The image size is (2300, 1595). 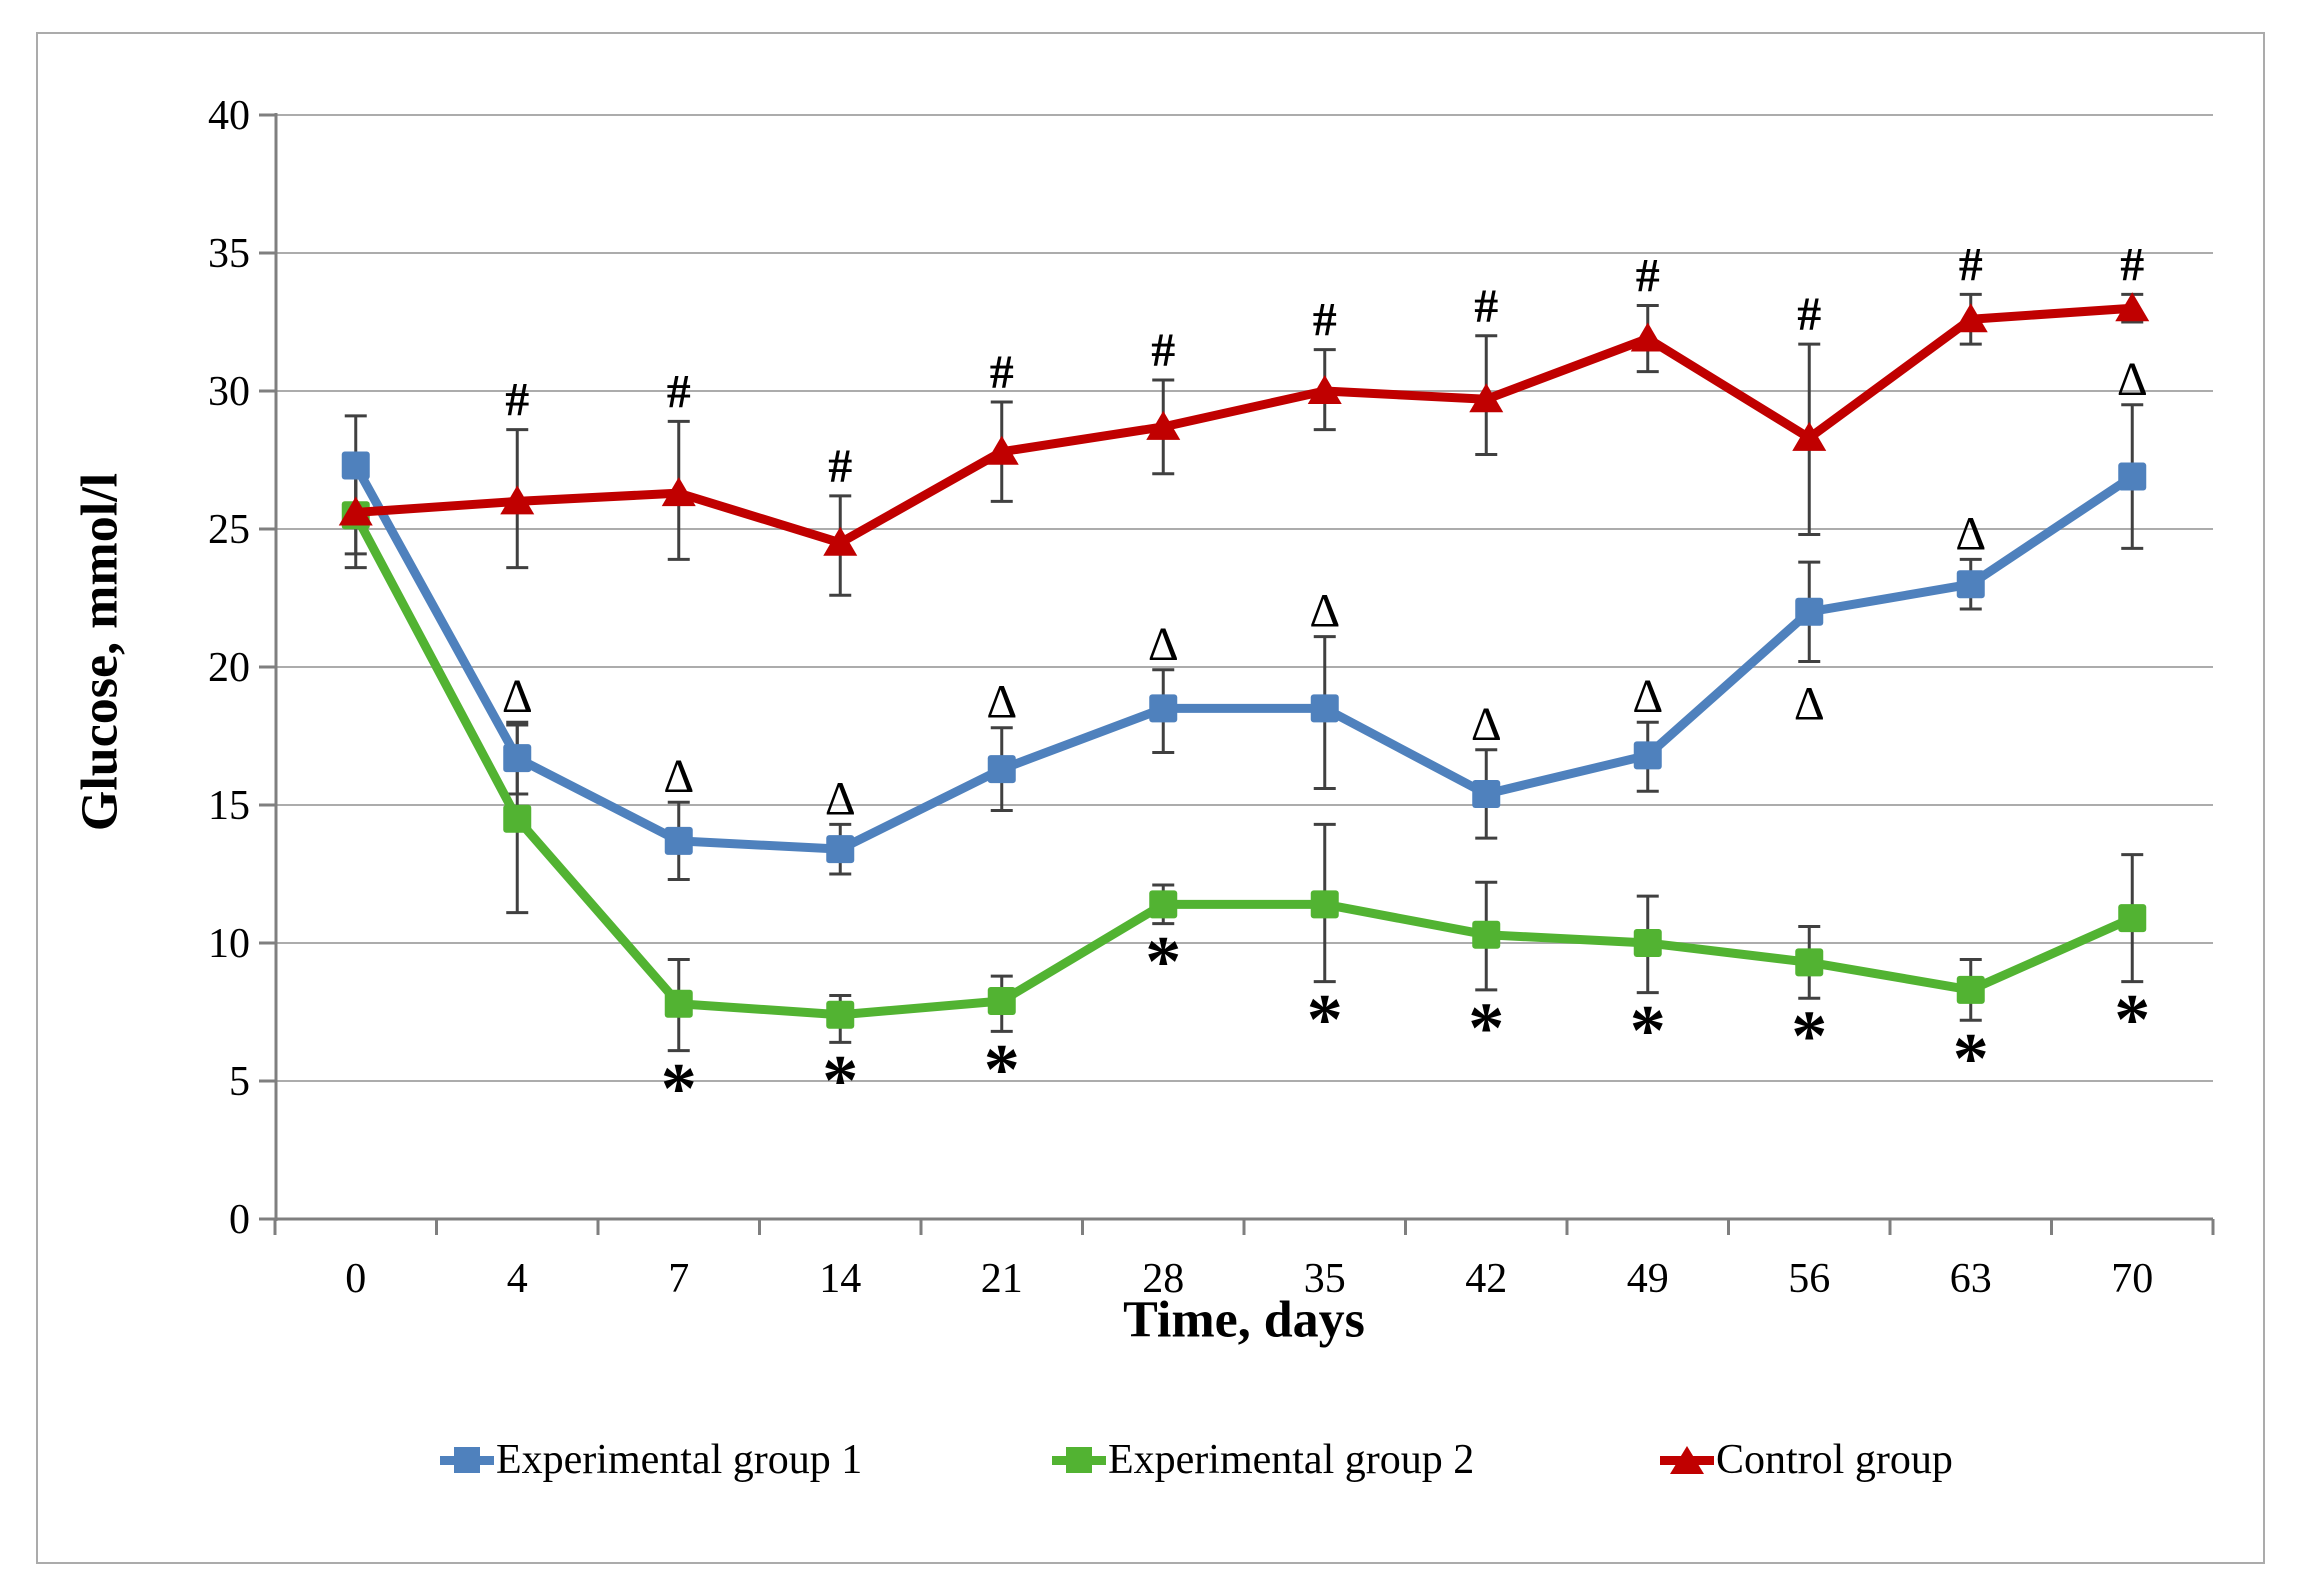 I want to click on annotation-hash-day-14: #, so click(x=840, y=466).